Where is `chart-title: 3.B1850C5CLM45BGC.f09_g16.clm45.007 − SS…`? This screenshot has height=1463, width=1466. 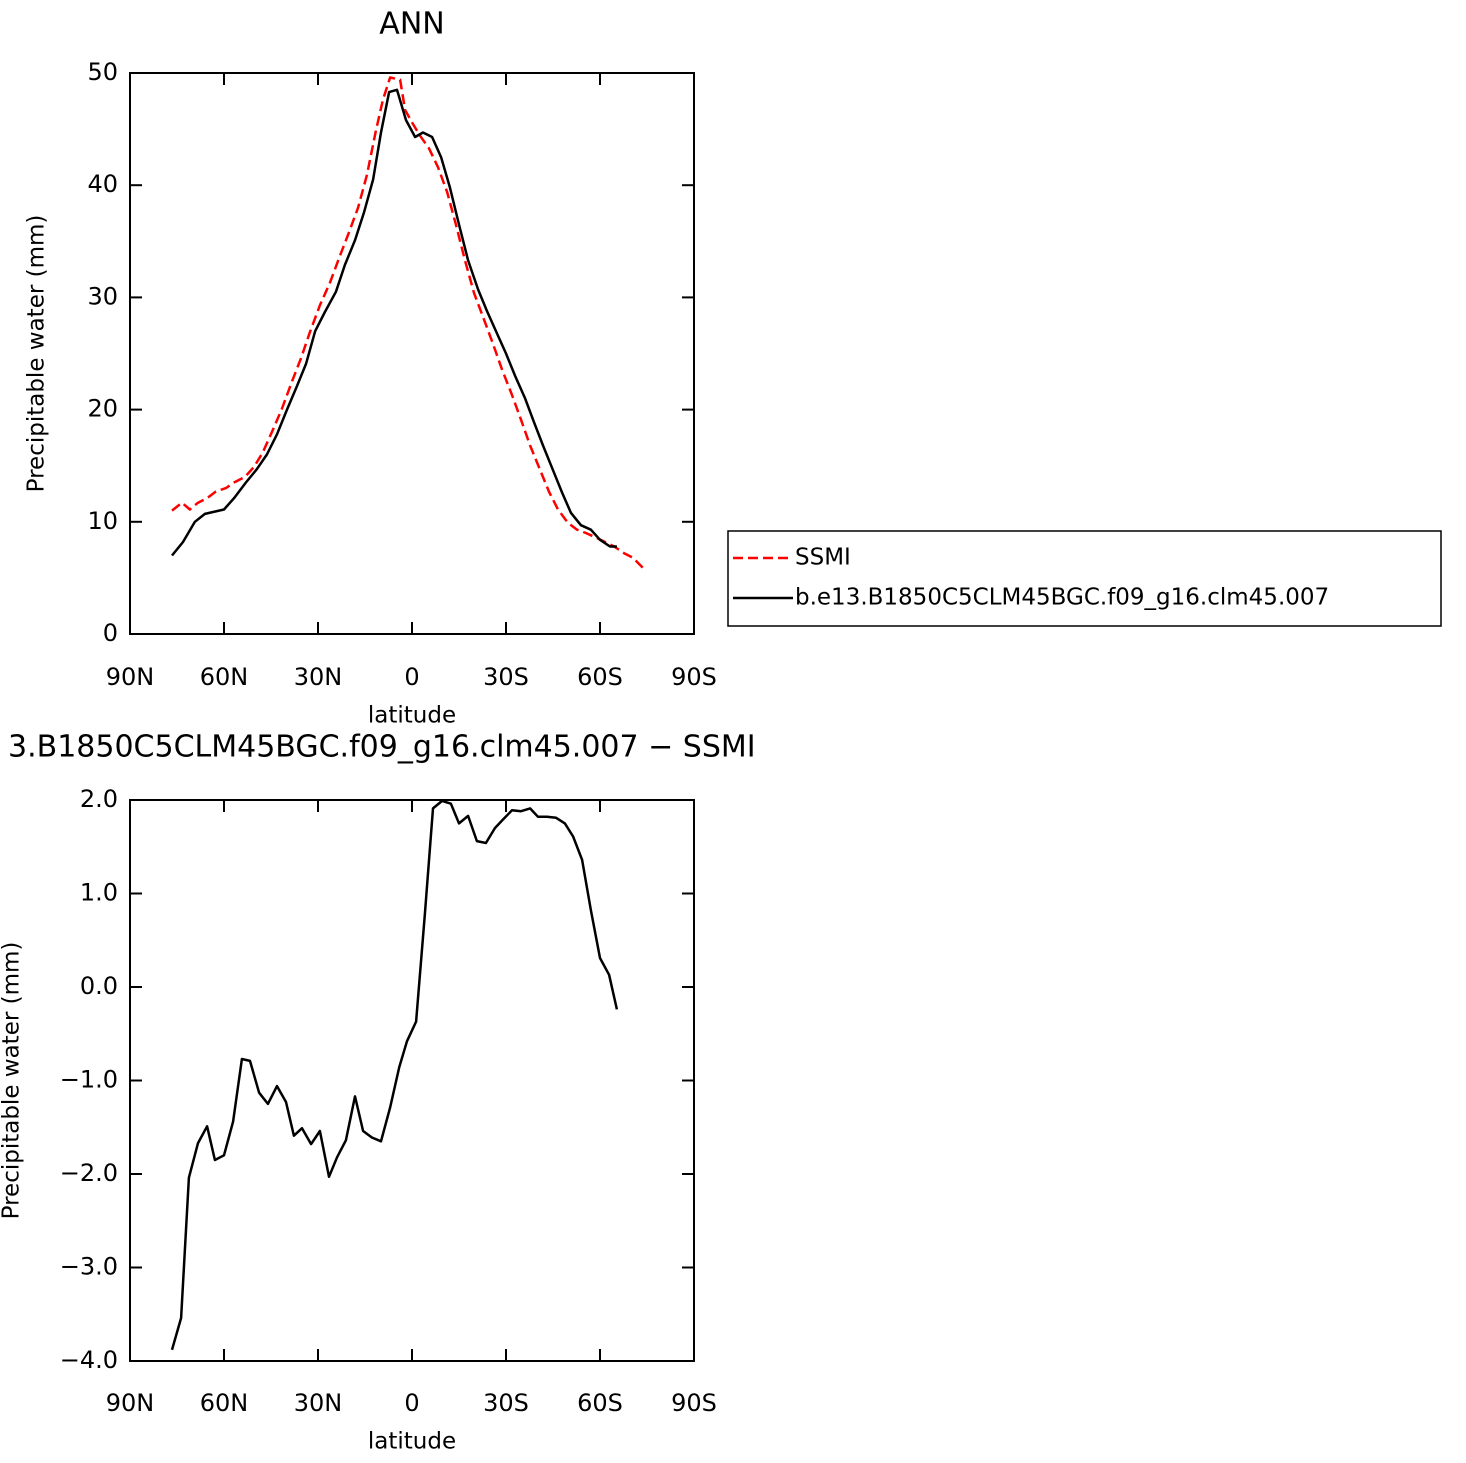 chart-title: 3.B1850C5CLM45BGC.f09_g16.clm45.007 − SS… is located at coordinates (382, 747).